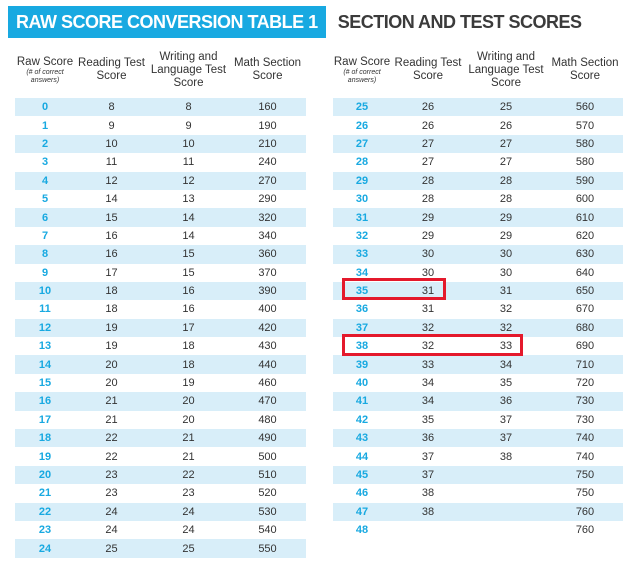  What do you see at coordinates (45, 493) in the screenshot?
I see `raw-score-cell: 21` at bounding box center [45, 493].